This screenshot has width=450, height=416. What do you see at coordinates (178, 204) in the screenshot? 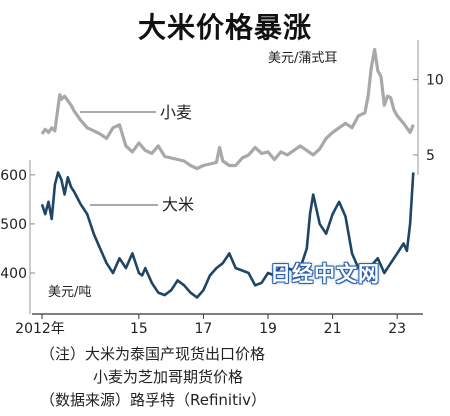
I see `series-label-rice: 大米` at bounding box center [178, 204].